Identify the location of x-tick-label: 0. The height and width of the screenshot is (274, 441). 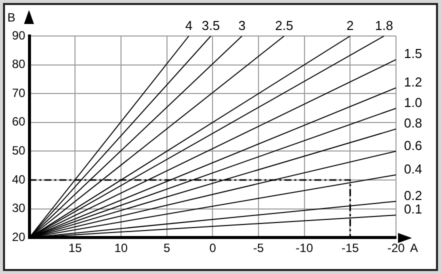
(212, 248).